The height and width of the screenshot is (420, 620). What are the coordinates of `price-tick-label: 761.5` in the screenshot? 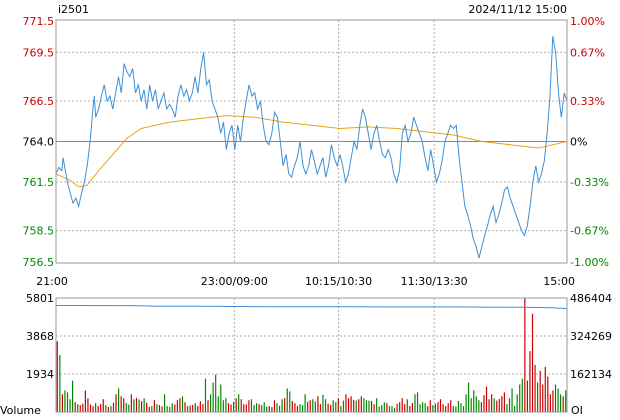 It's located at (39, 182).